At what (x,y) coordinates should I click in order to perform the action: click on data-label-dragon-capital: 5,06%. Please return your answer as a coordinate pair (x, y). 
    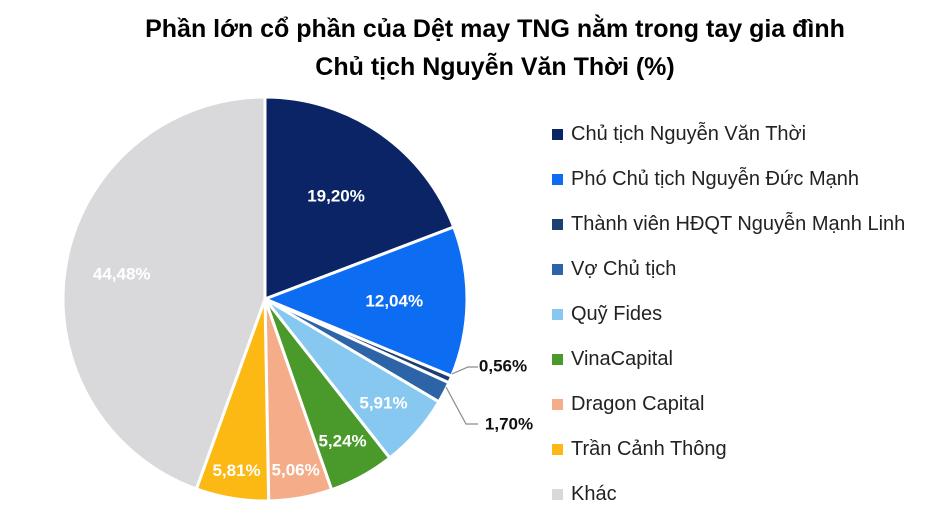
    Looking at the image, I should click on (296, 470).